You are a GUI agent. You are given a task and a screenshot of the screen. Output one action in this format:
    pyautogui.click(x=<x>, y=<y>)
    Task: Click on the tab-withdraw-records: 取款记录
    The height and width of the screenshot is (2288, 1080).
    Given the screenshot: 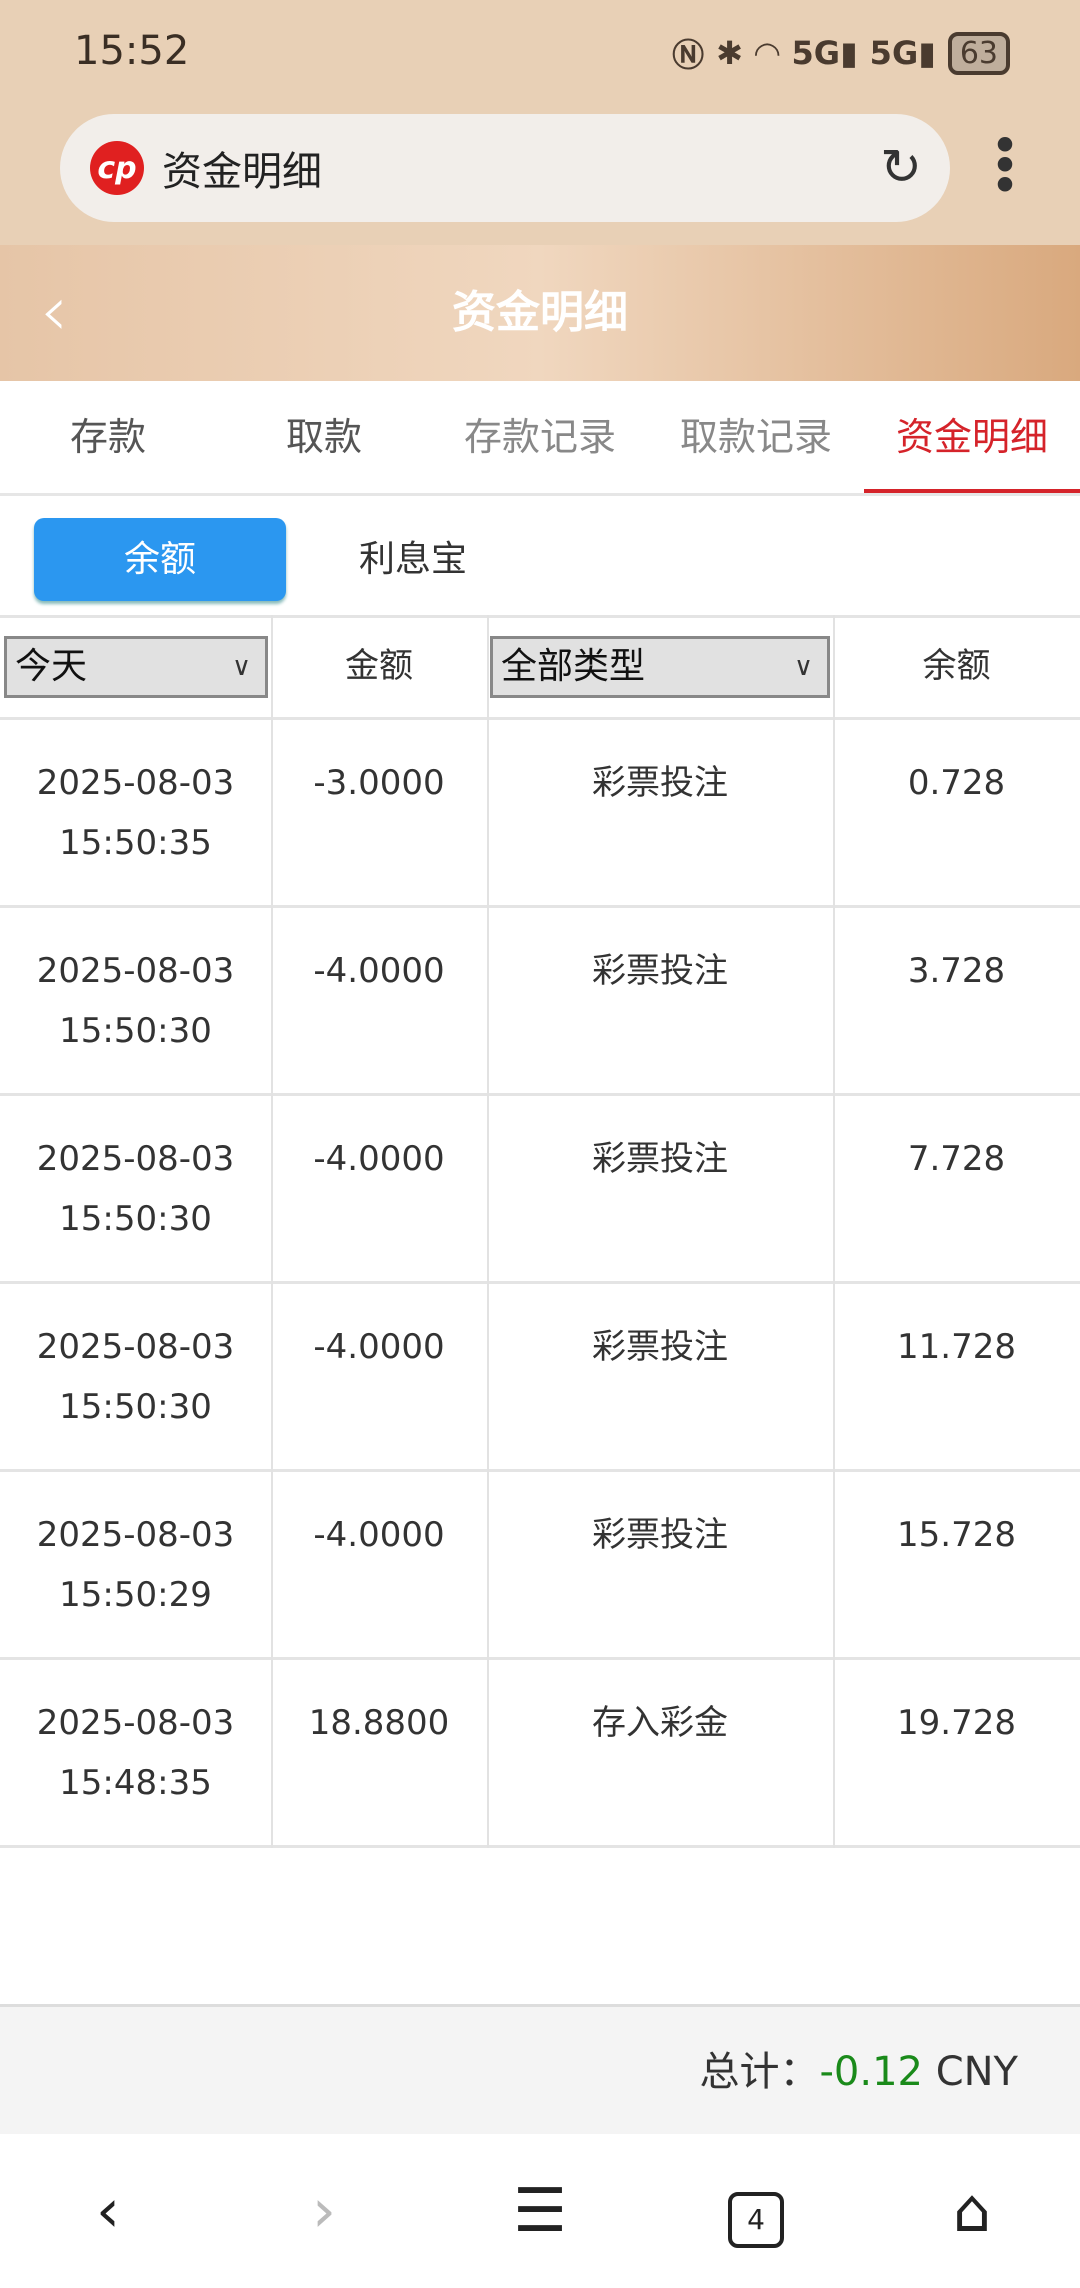 What is the action you would take?
    pyautogui.click(x=755, y=437)
    